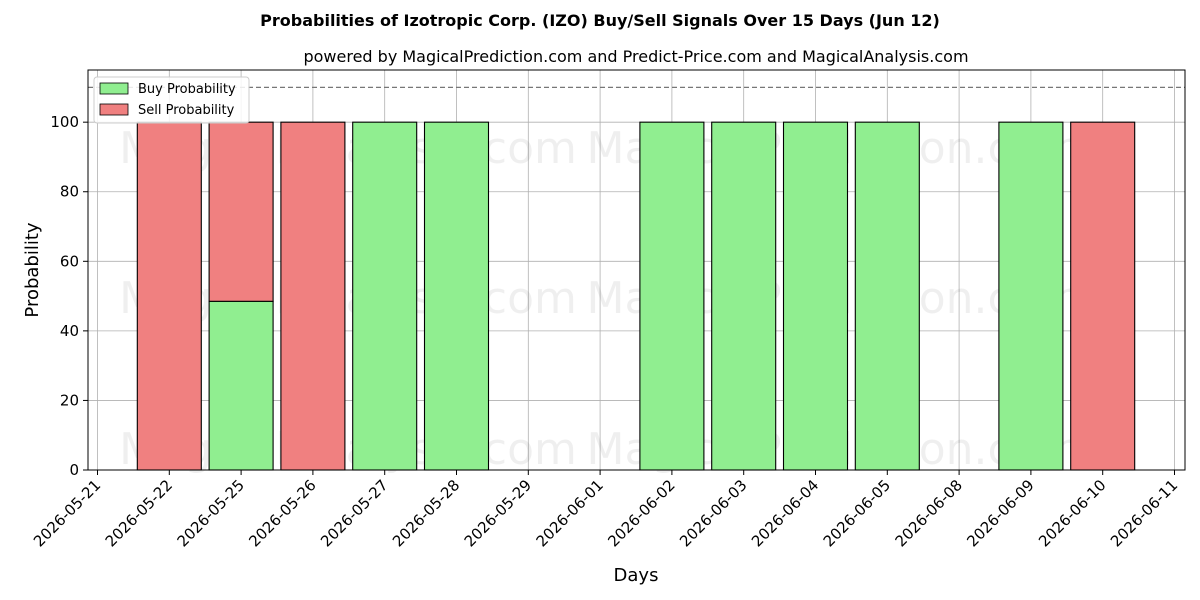 This screenshot has height=600, width=1200. Describe the element at coordinates (282, 513) in the screenshot. I see `x-tick-label: 2026-05-26` at that location.